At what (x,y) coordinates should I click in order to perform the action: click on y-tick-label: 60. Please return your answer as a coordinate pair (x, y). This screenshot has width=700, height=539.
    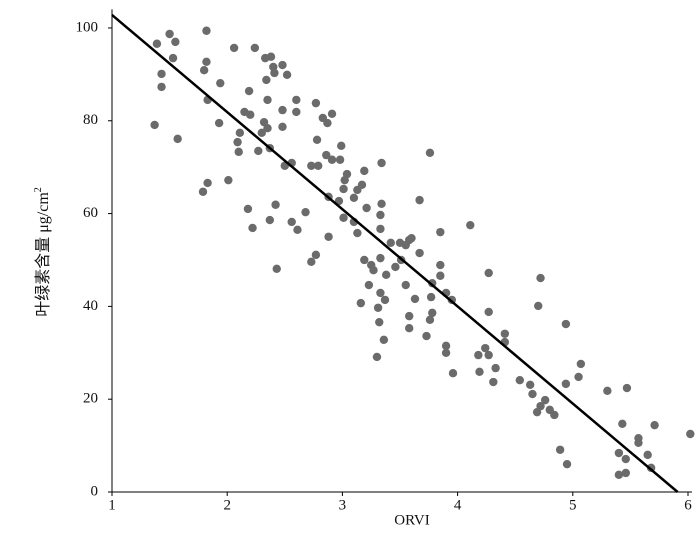
    Looking at the image, I should click on (90, 213).